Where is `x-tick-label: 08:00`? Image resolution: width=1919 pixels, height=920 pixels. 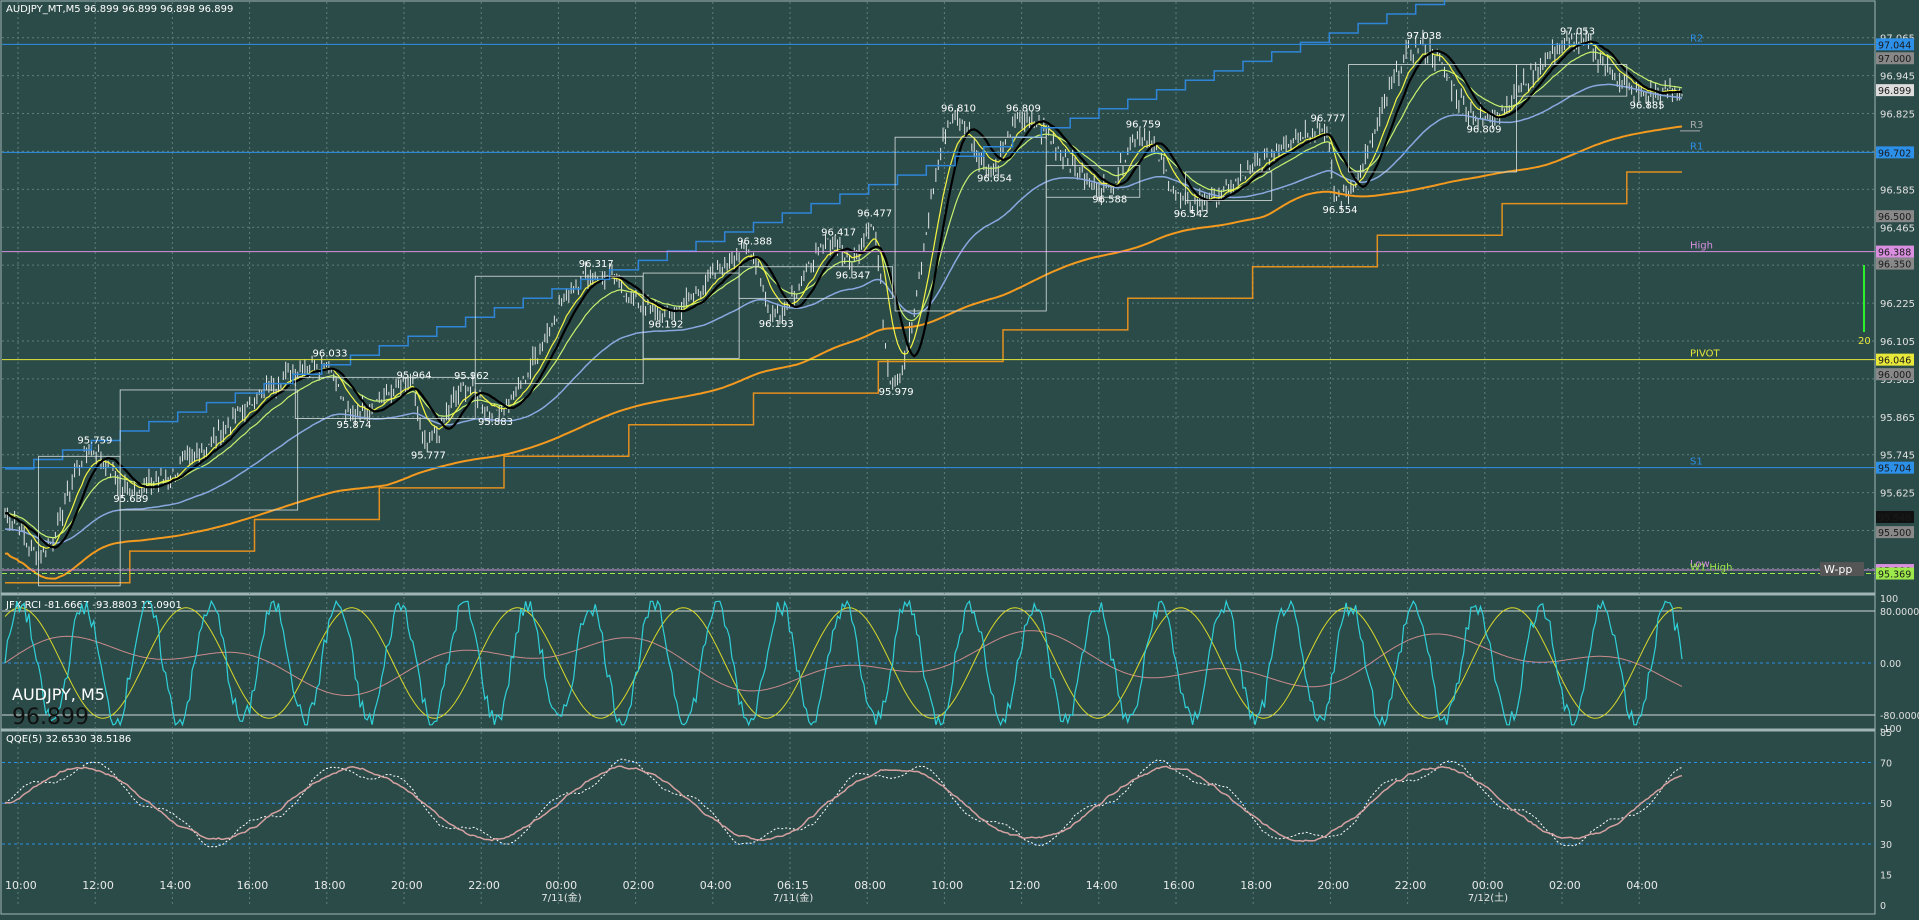 x-tick-label: 08:00 is located at coordinates (870, 885).